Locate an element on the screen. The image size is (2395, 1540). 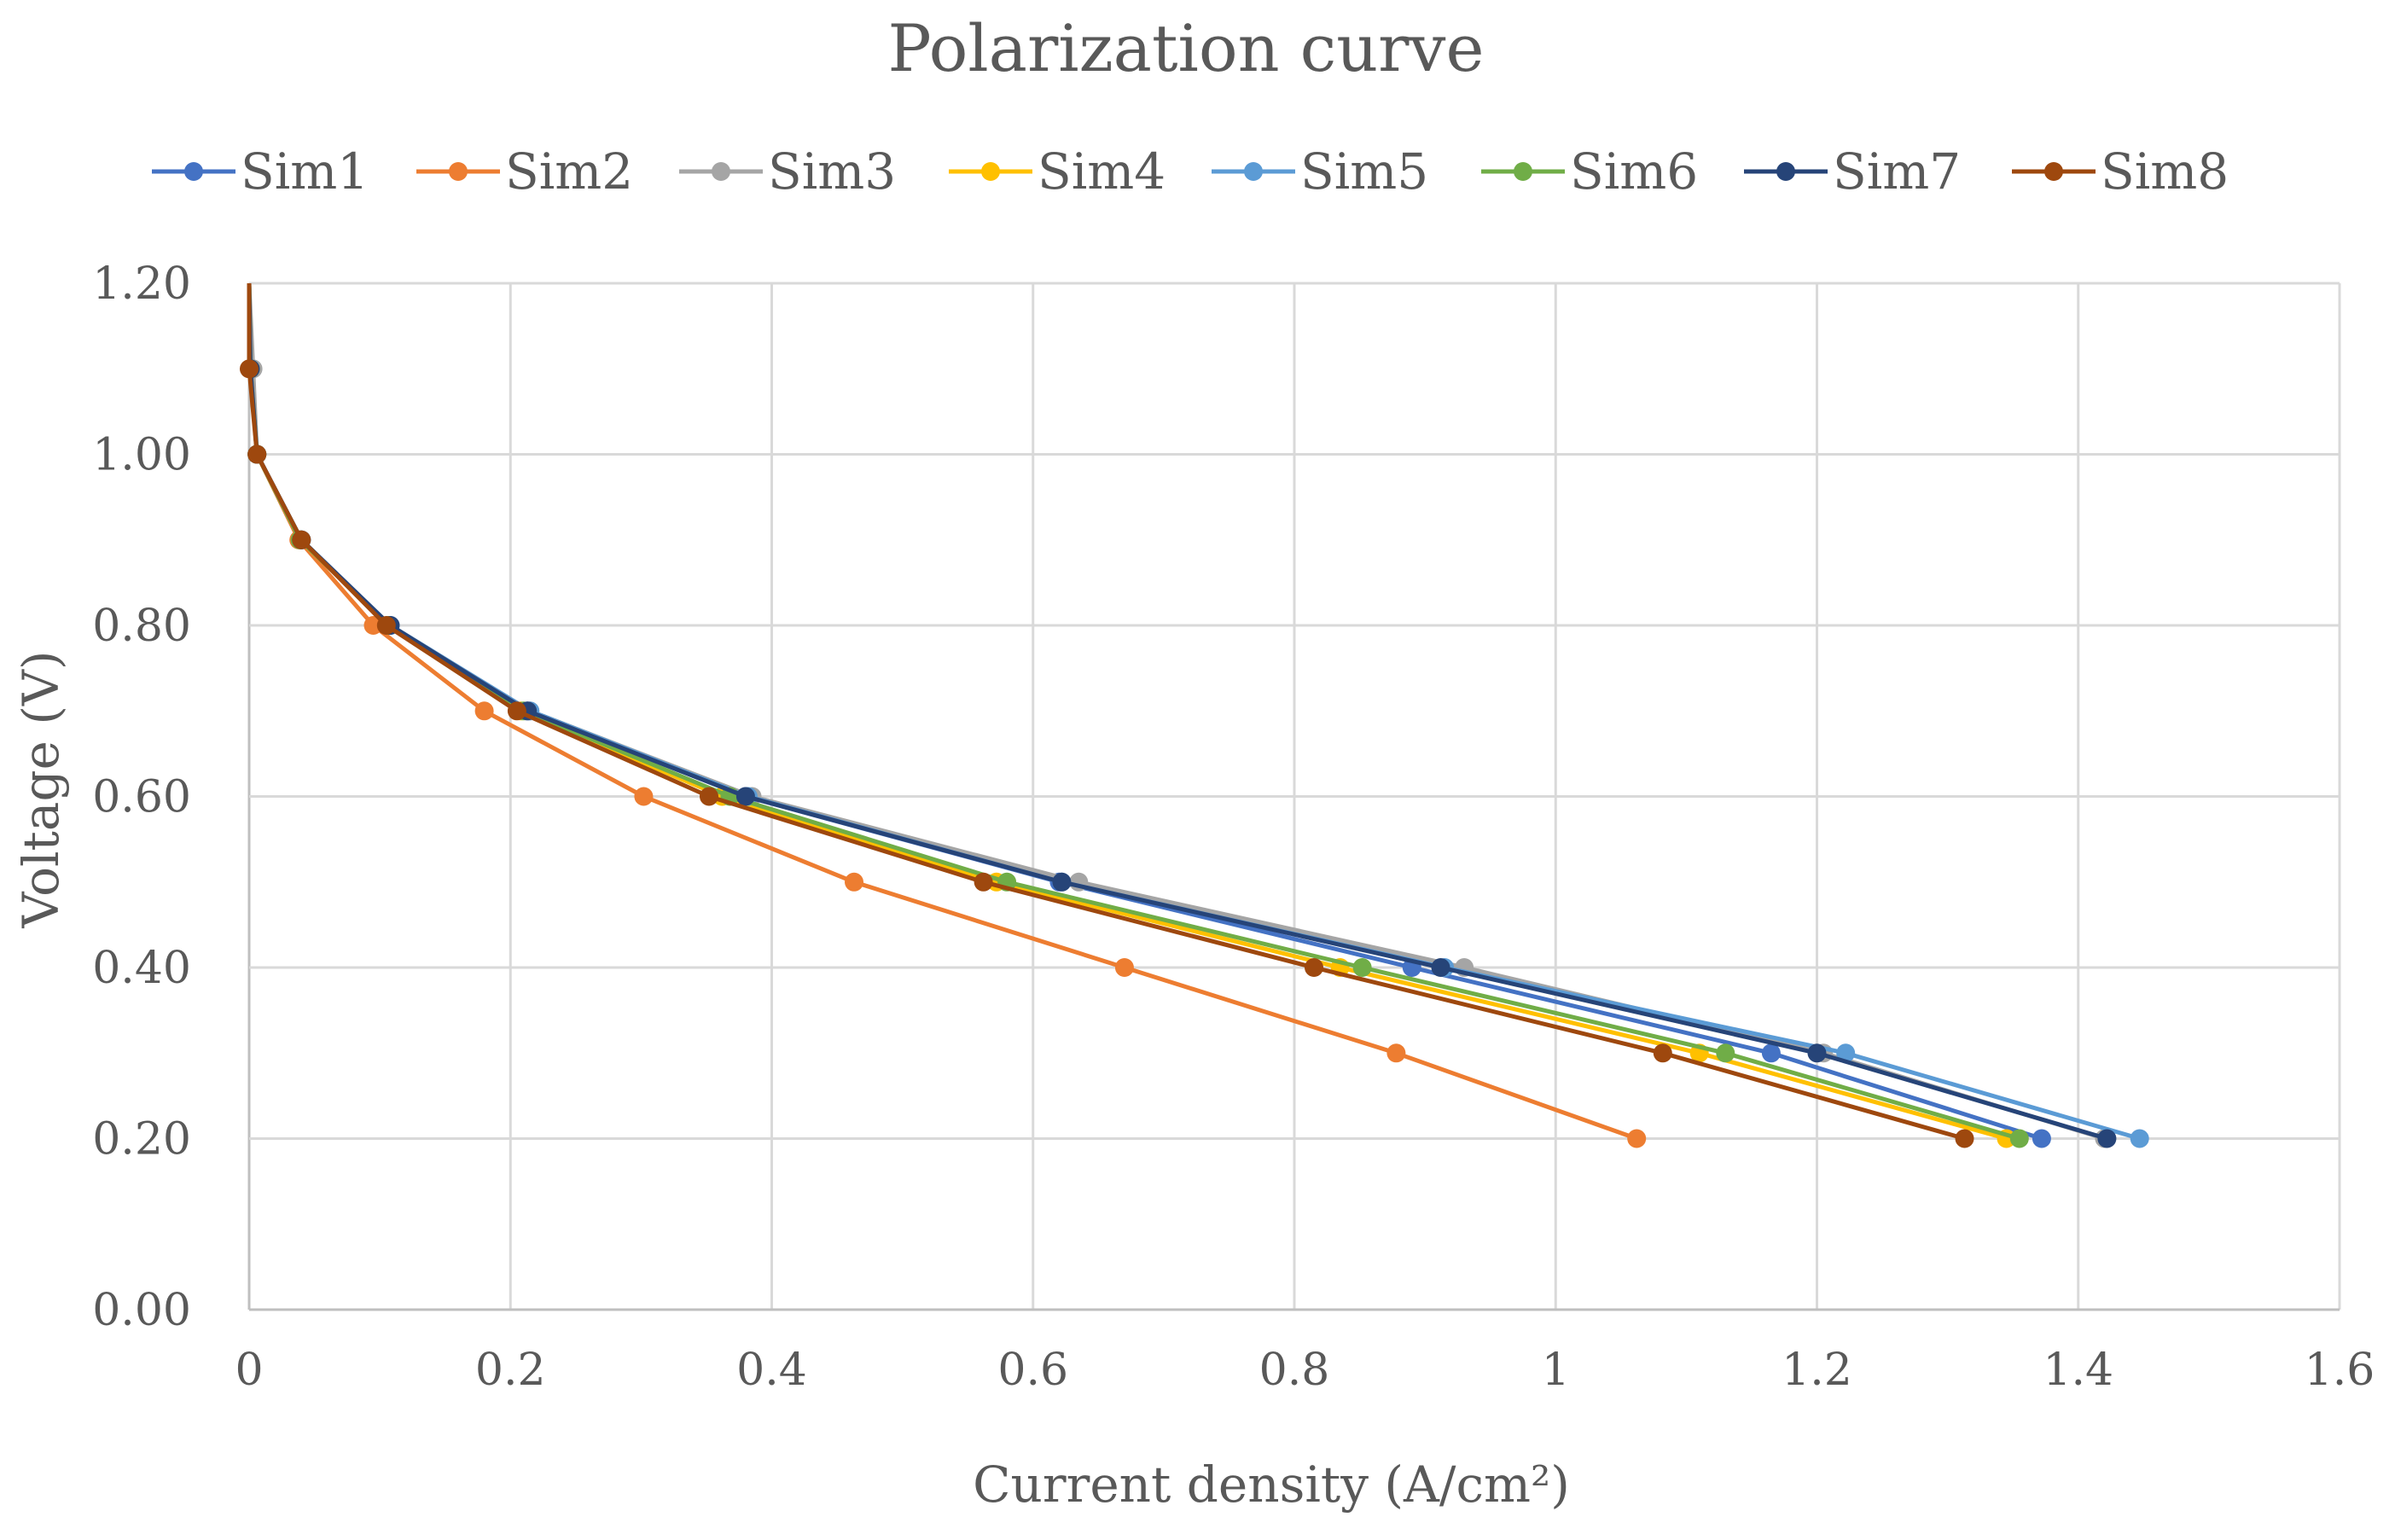
legend-item-sim1: Sim1 is located at coordinates (260, 171).